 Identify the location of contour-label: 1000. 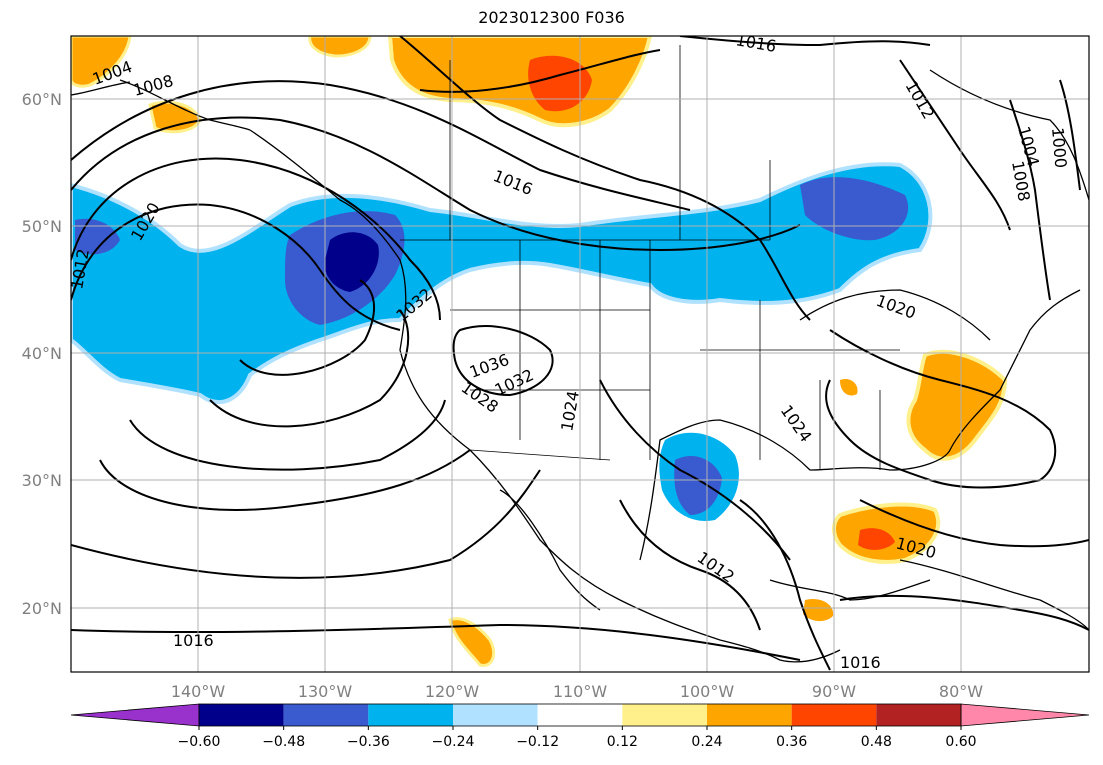
(1059, 148).